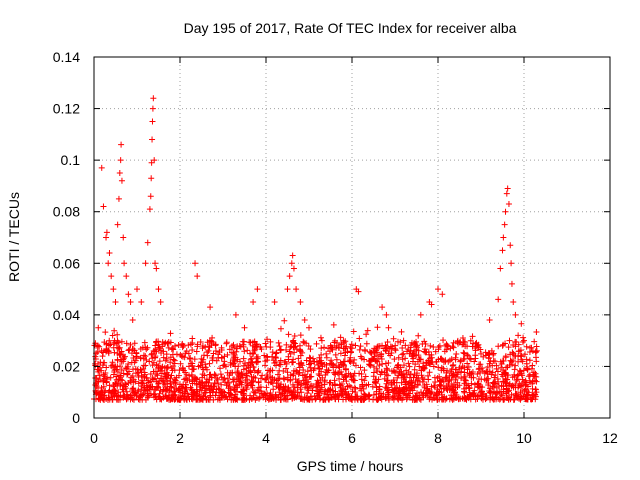  Describe the element at coordinates (94, 438) in the screenshot. I see `x-tick-label-0: 0` at that location.